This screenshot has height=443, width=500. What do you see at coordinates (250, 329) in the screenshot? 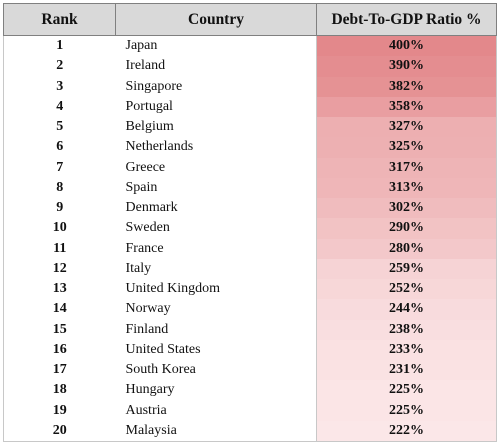
I see `table-row: 15 Finland 238%` at bounding box center [250, 329].